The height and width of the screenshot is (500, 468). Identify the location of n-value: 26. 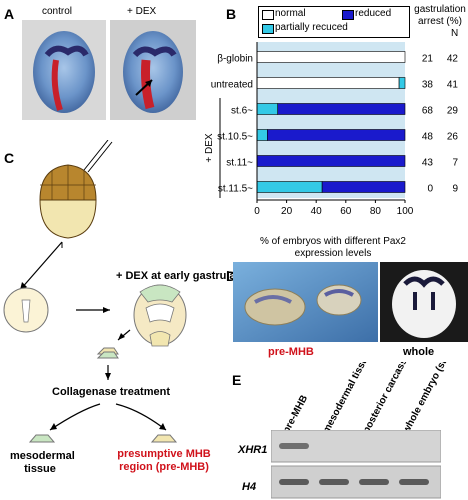
(453, 137).